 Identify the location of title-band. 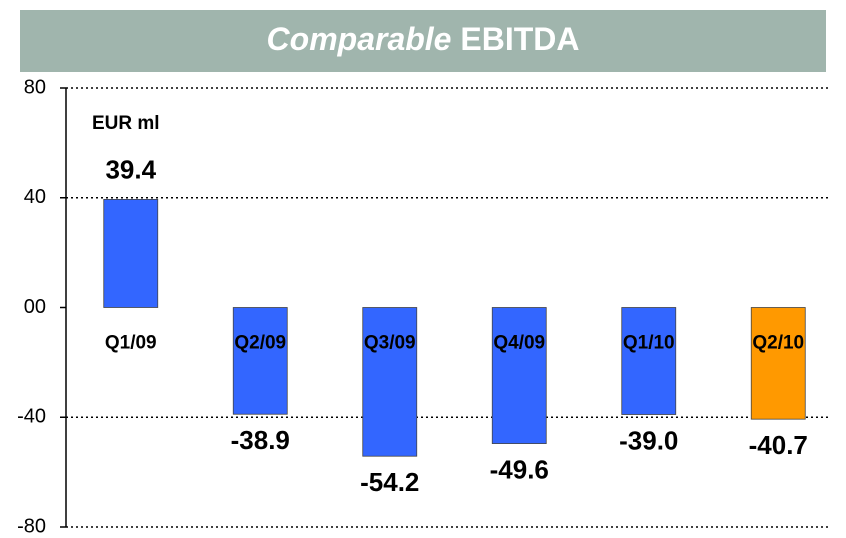
(423, 41).